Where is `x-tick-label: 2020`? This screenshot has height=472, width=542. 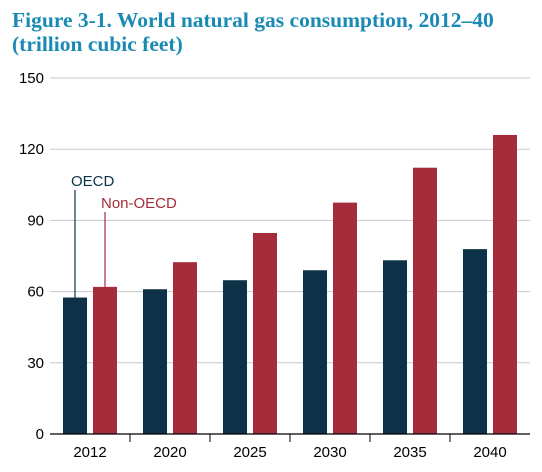 x-tick-label: 2020 is located at coordinates (169, 452).